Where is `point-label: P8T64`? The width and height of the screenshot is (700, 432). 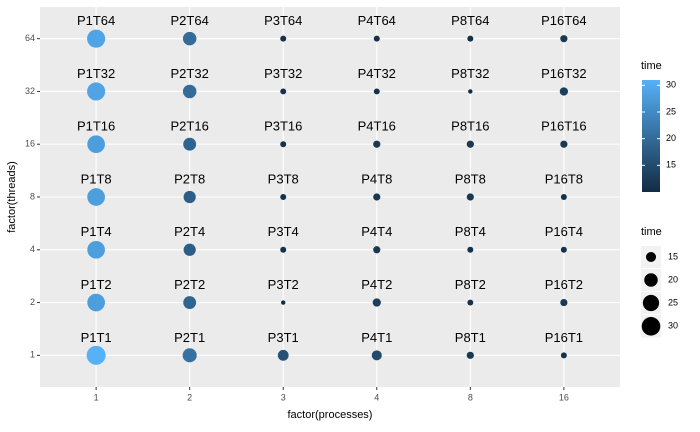 point-label: P8T64 is located at coordinates (470, 20).